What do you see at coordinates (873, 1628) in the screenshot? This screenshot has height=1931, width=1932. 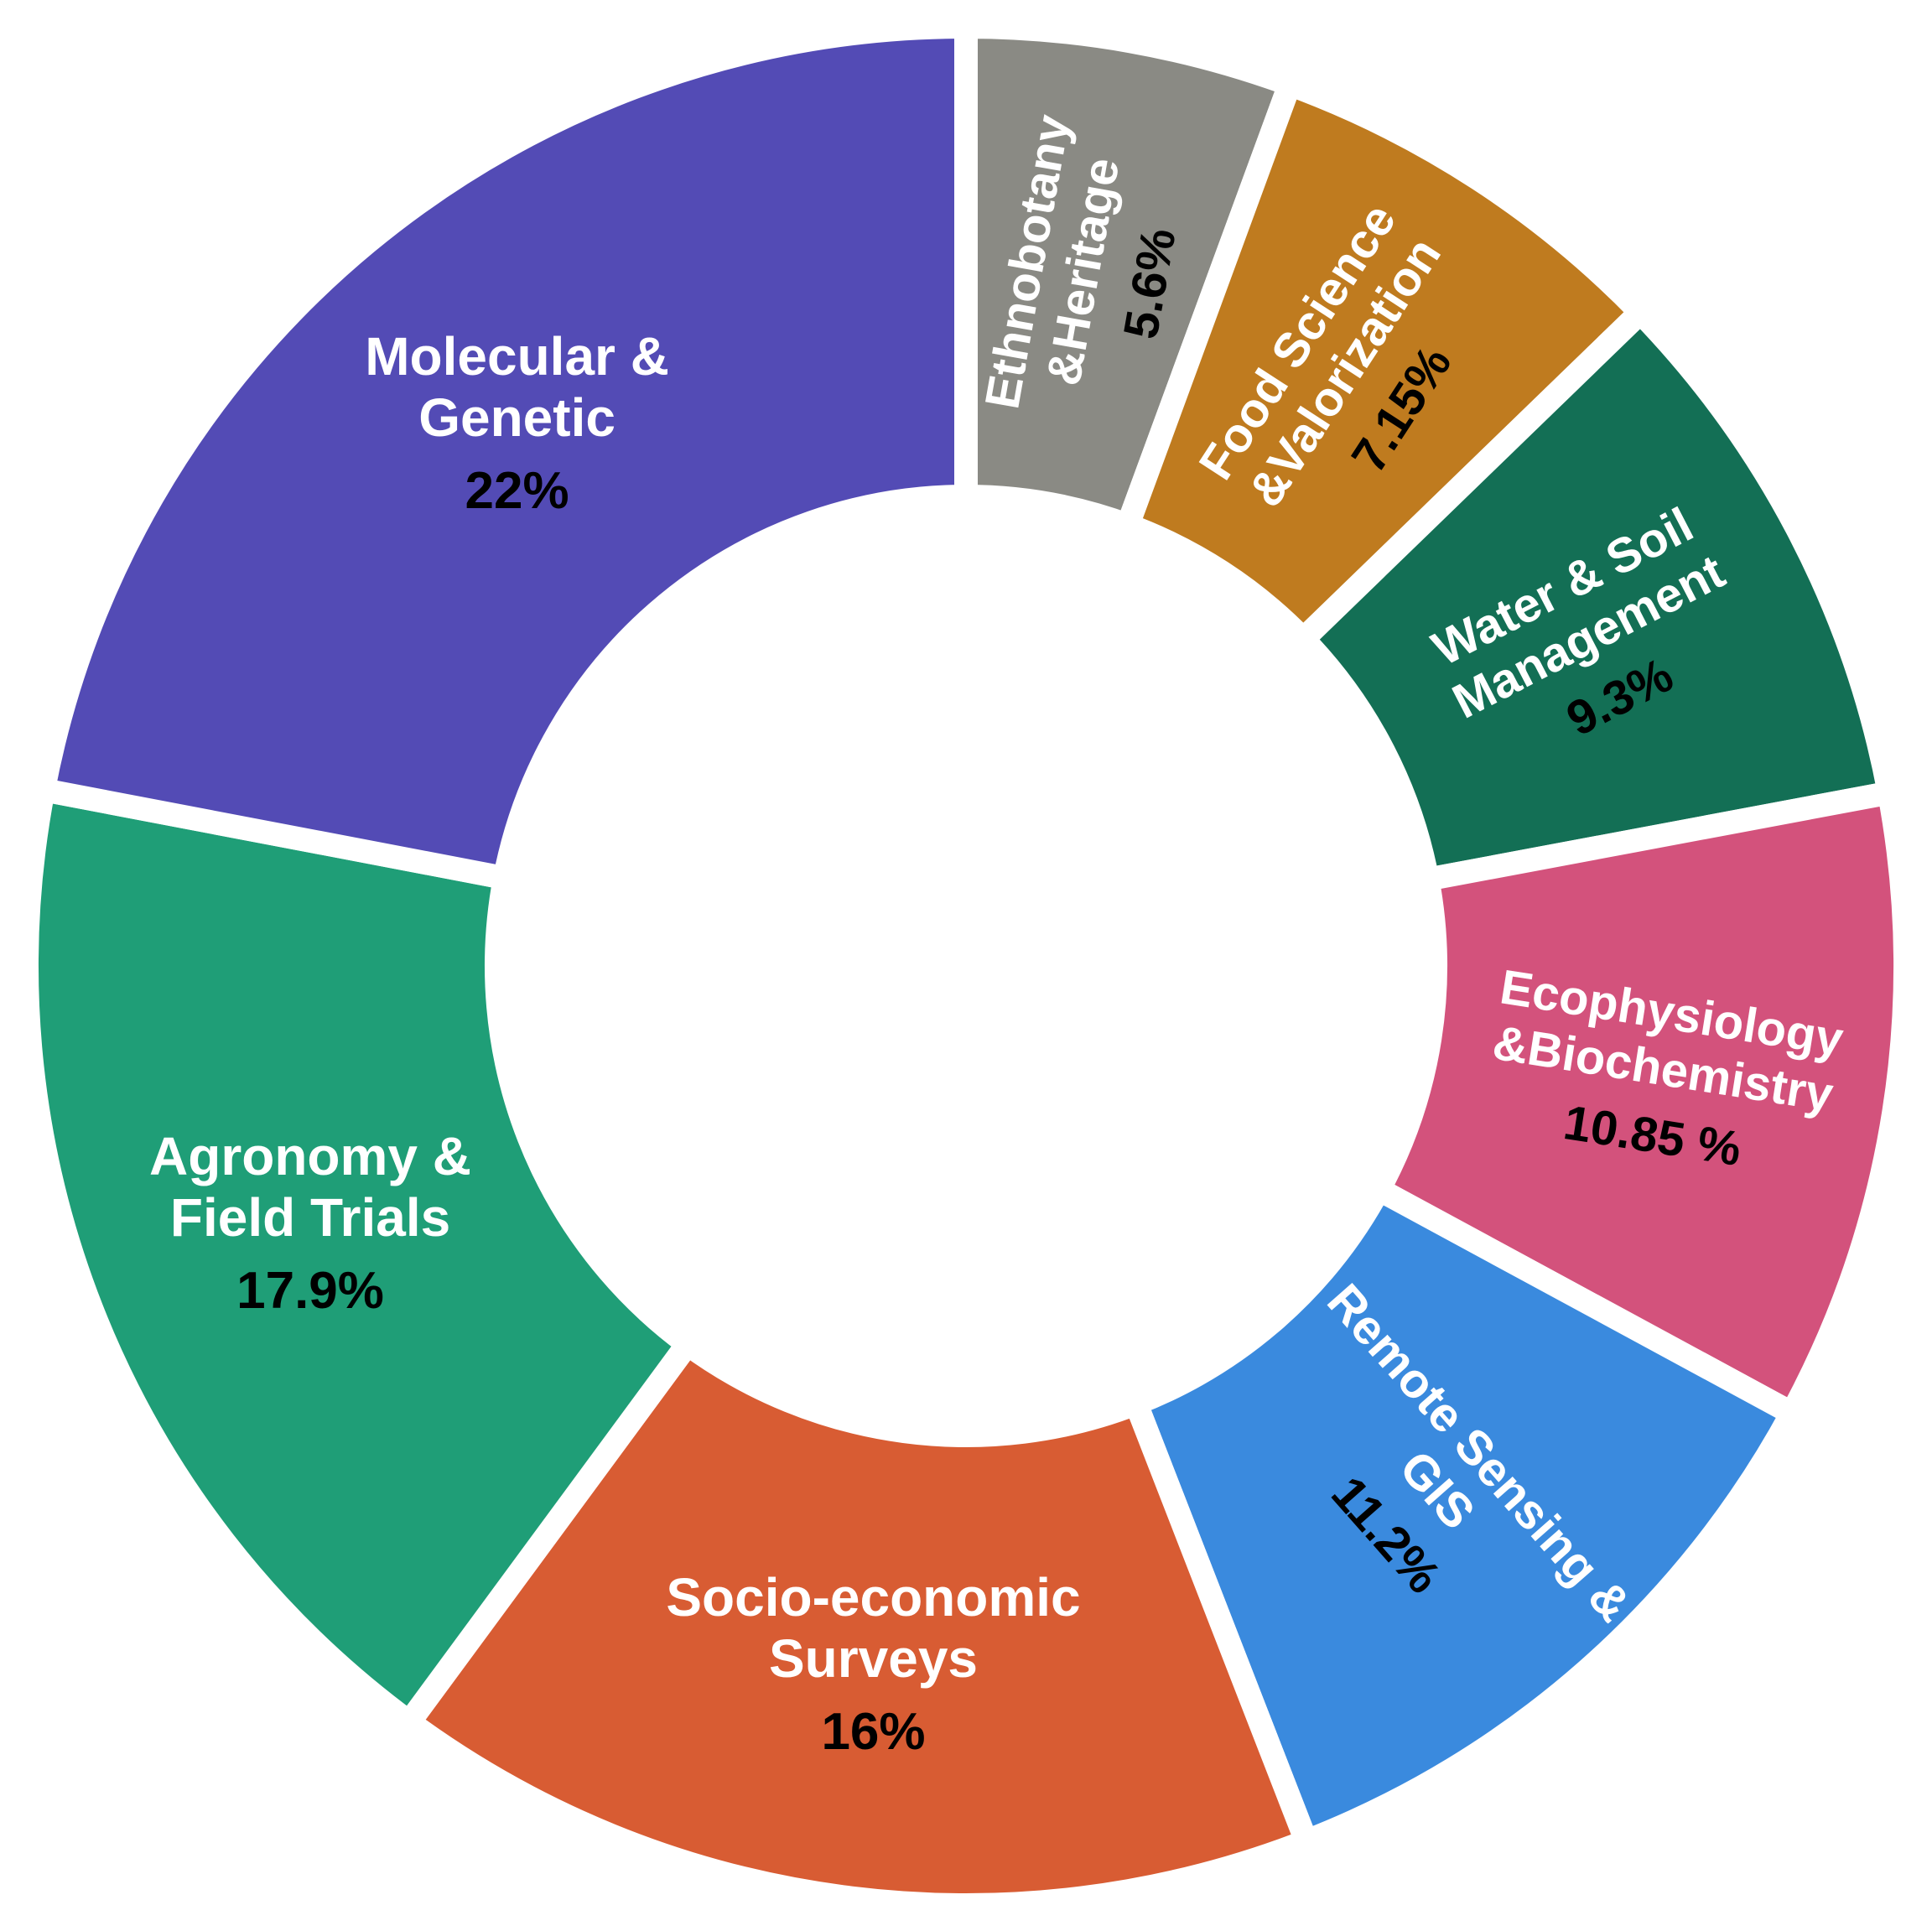 I see `category-label: Socio-economic Surveys` at bounding box center [873, 1628].